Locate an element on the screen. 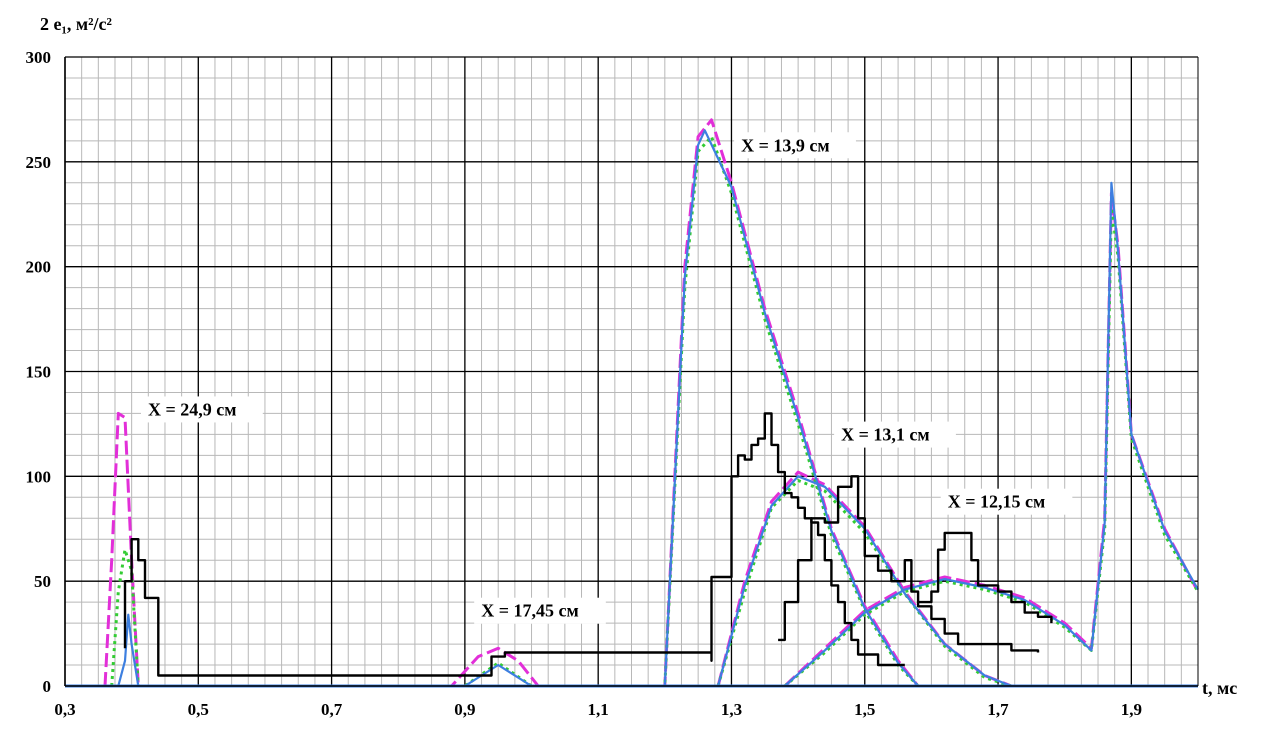  annotation-label: X = 12,15 см is located at coordinates (997, 502).